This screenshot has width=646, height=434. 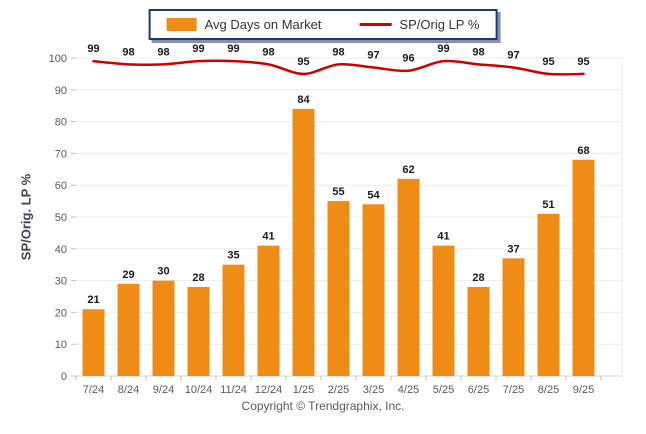 What do you see at coordinates (163, 52) in the screenshot?
I see `line-label-9/24: 98` at bounding box center [163, 52].